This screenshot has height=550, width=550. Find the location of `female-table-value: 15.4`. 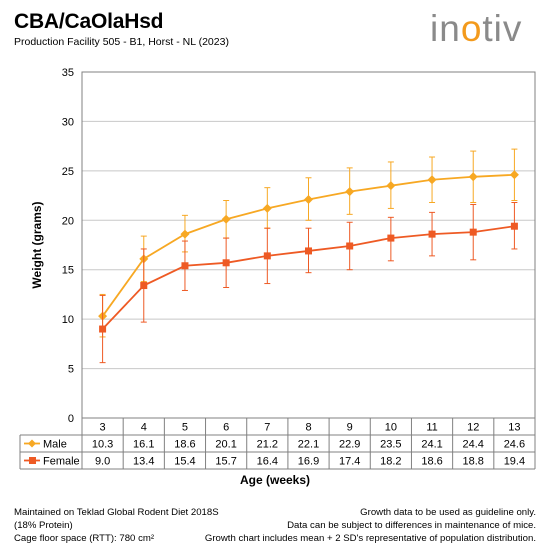

female-table-value: 15.4 is located at coordinates (184, 462).